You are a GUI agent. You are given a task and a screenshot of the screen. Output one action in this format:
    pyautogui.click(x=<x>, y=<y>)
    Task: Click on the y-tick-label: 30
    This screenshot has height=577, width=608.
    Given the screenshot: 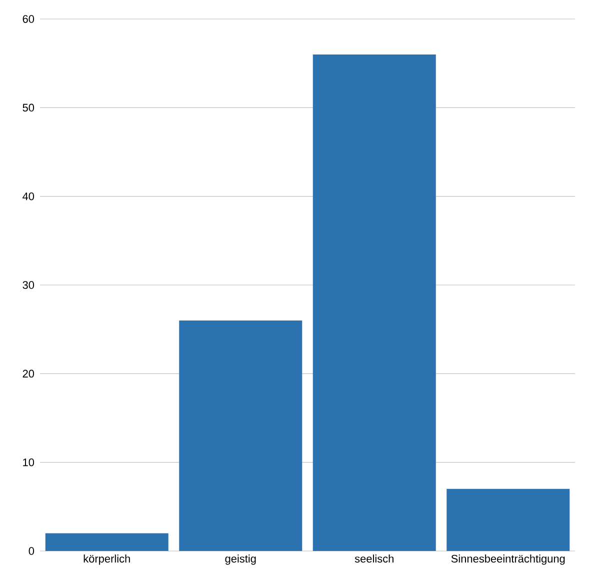 What is the action you would take?
    pyautogui.click(x=28, y=285)
    